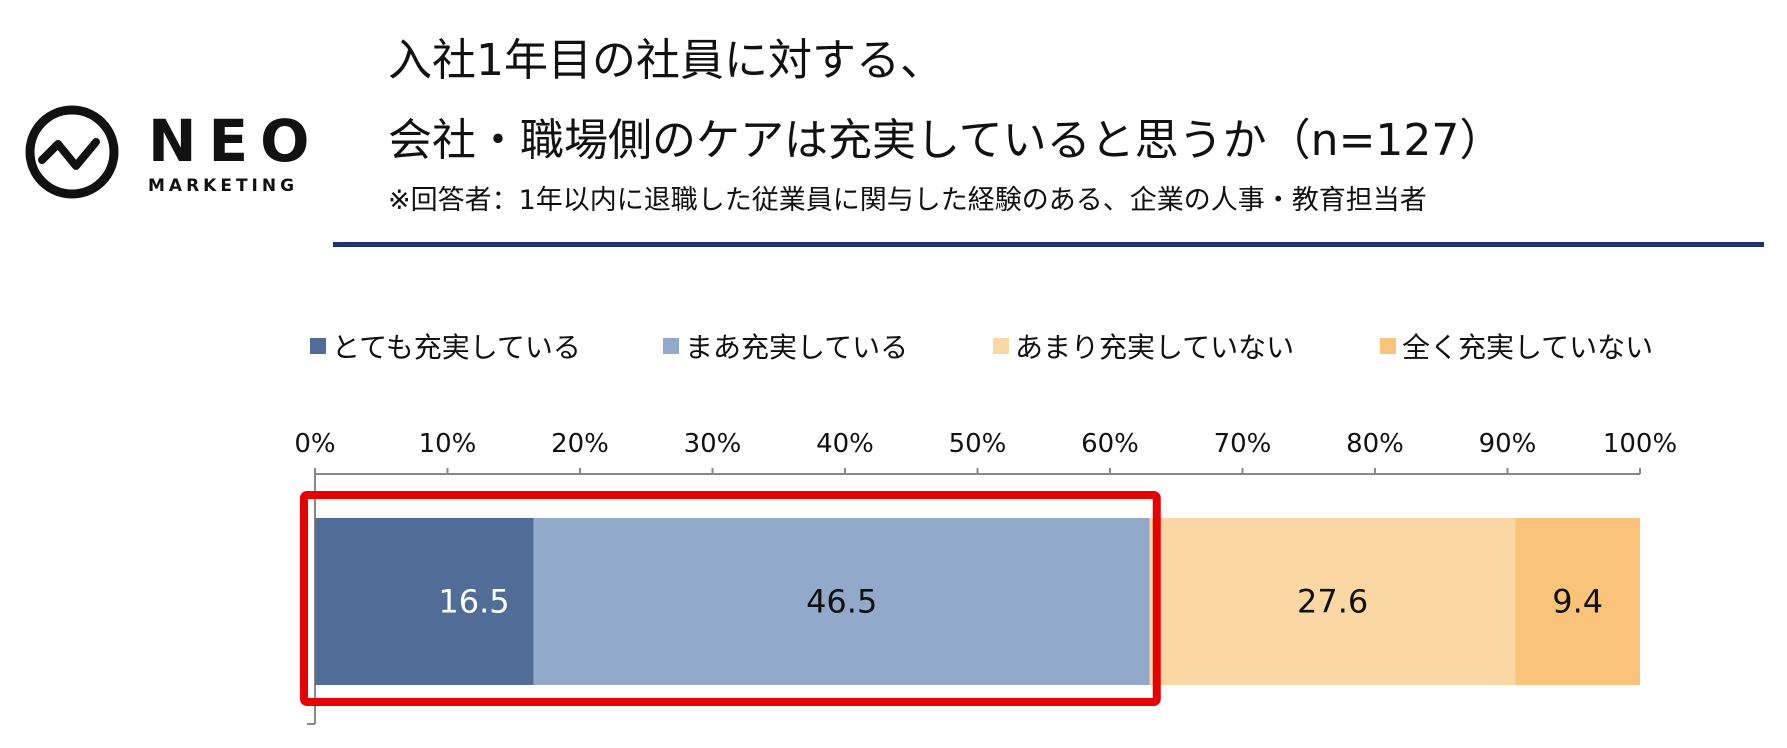  Describe the element at coordinates (1375, 444) in the screenshot. I see `x-tick-label: 80%` at that location.